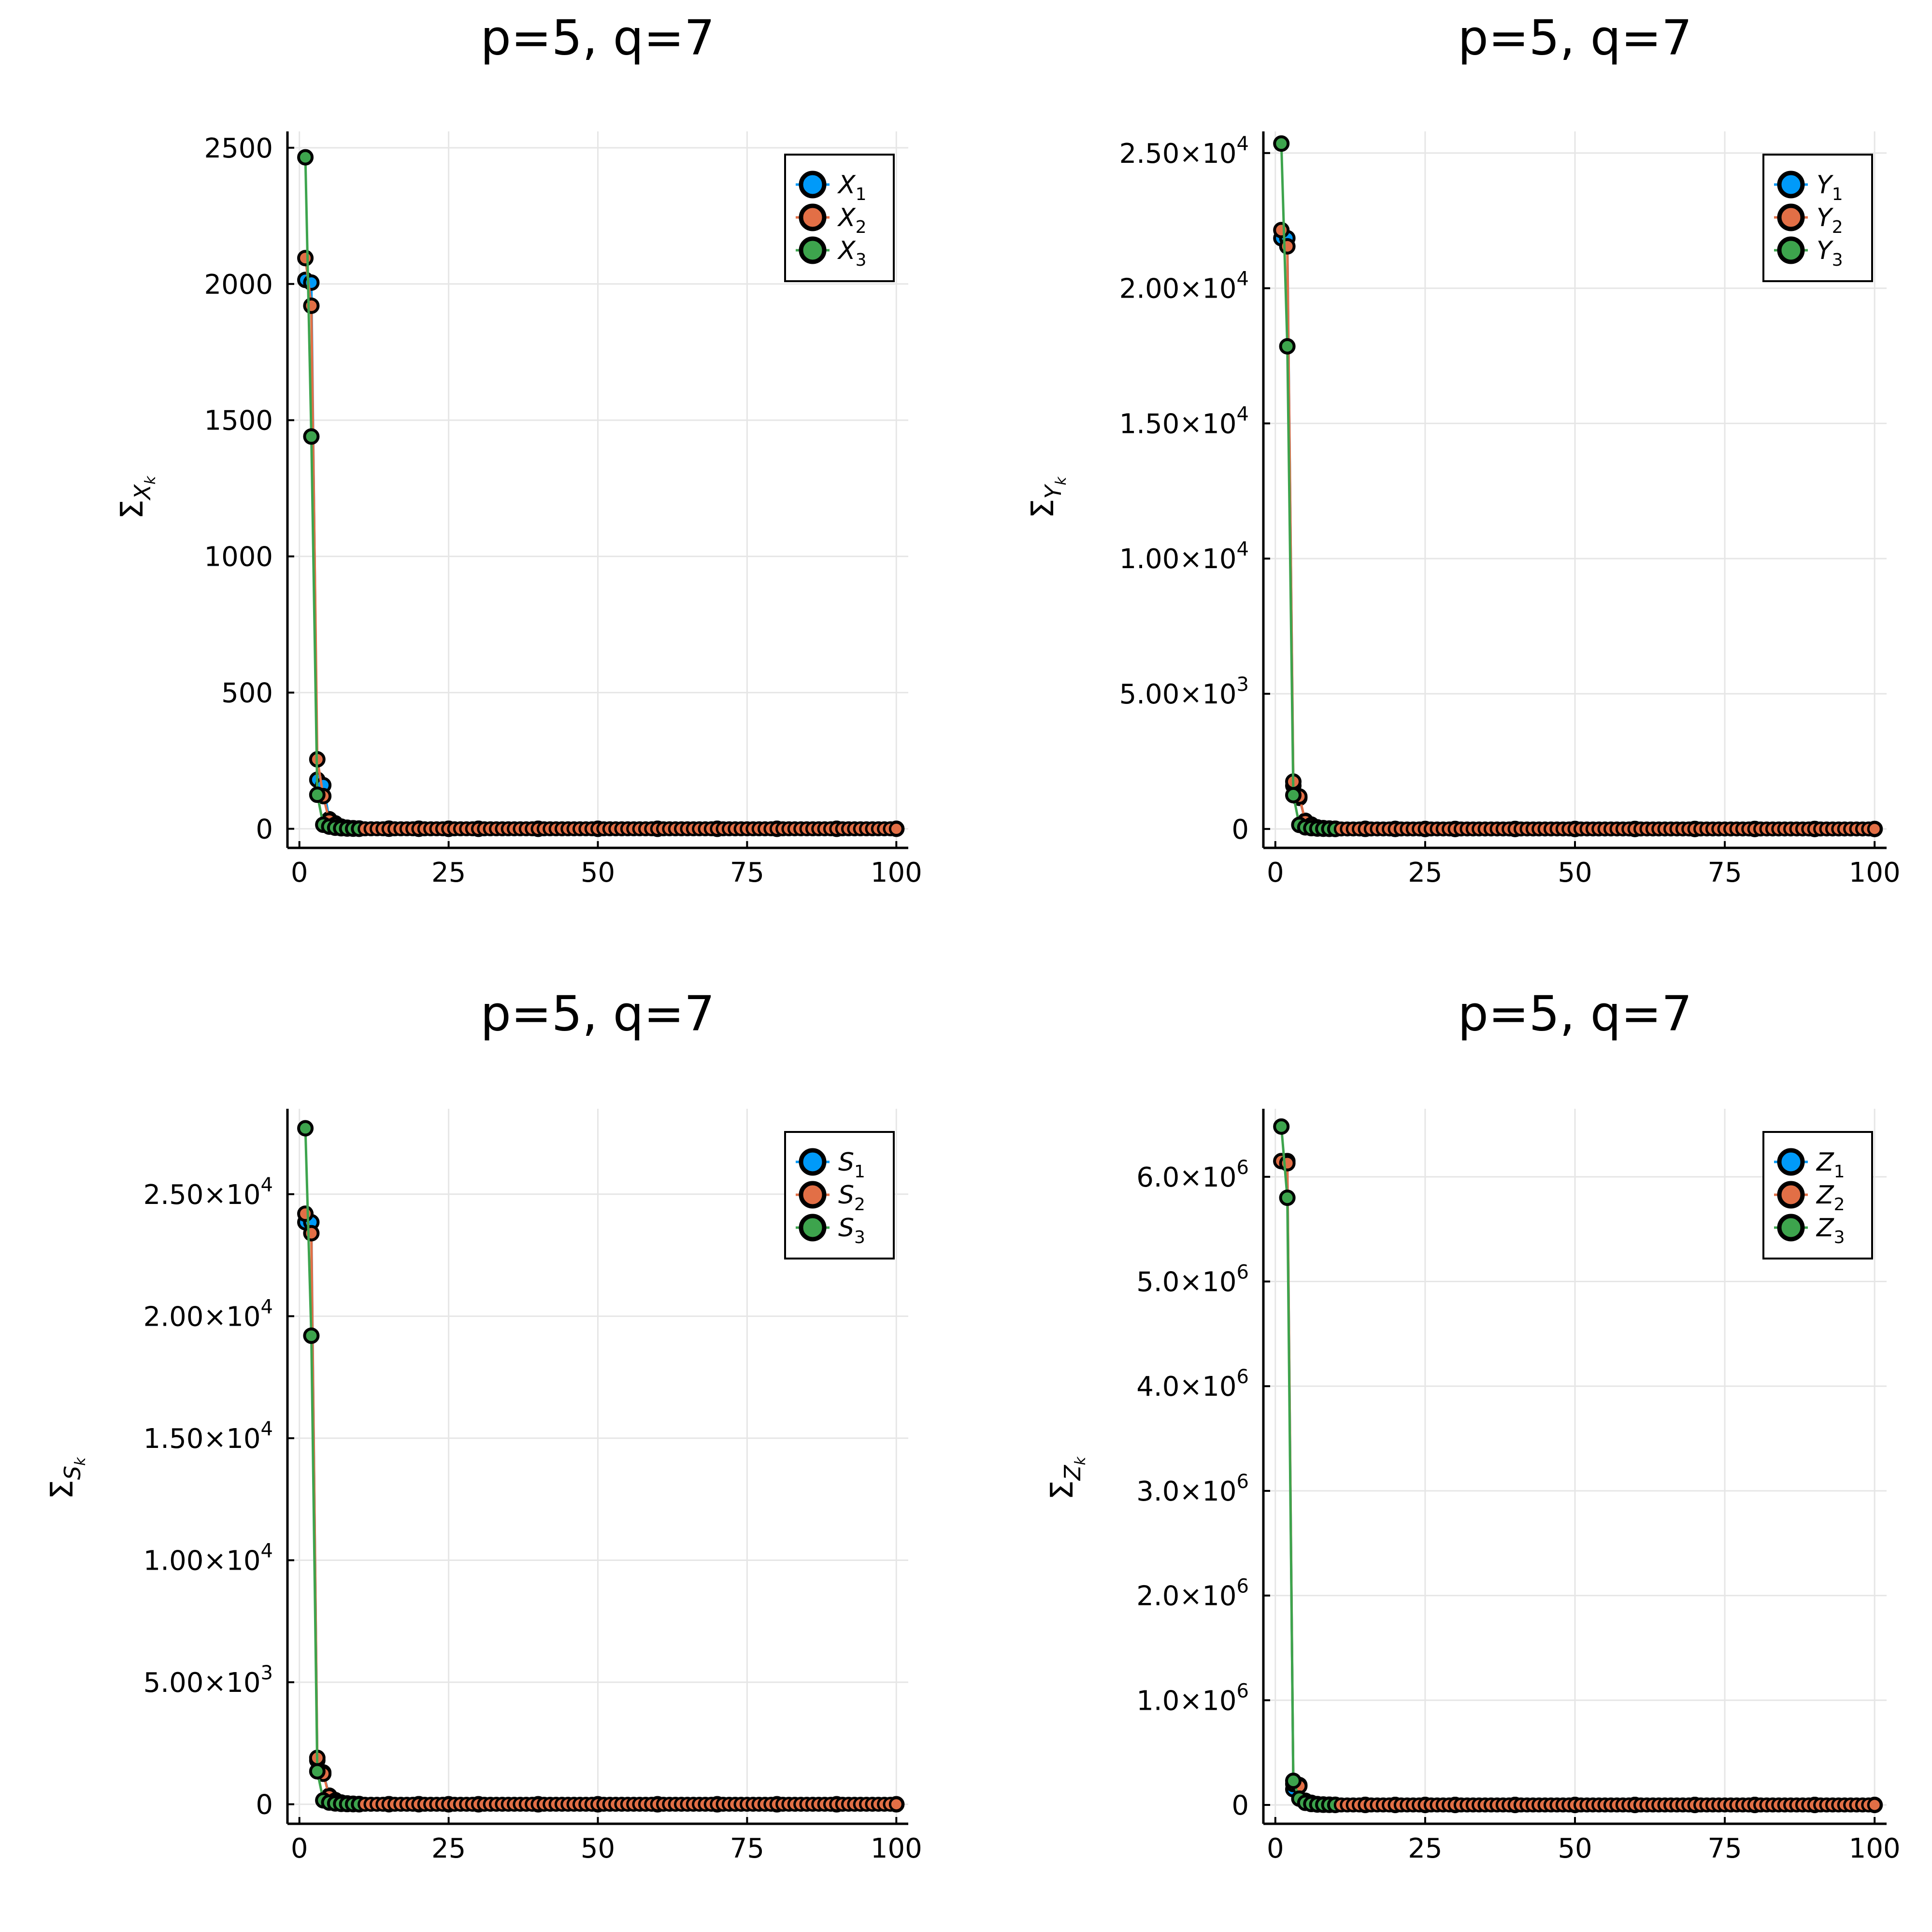  I want to click on y-tick-label: 500, so click(247, 694).